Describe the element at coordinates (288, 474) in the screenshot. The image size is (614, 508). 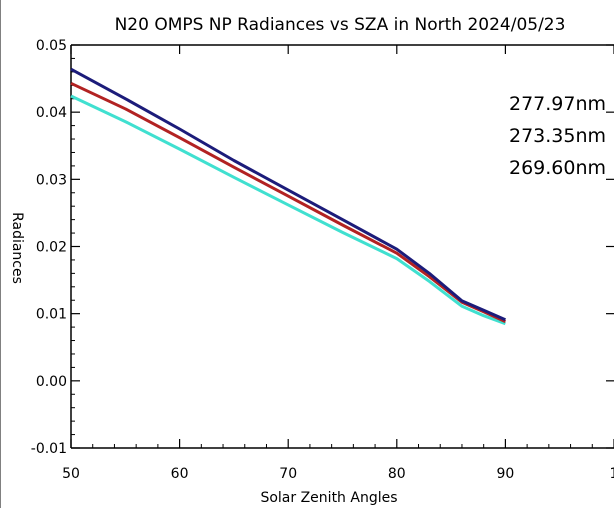
I see `x-tick-label: 70` at that location.